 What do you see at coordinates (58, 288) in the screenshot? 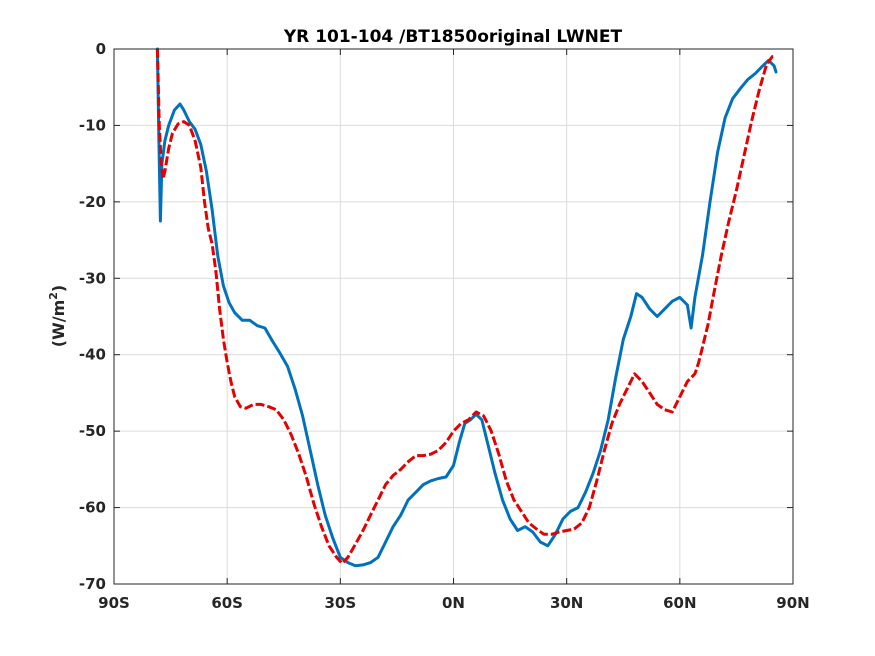
I see `y-axis-label-close: )` at bounding box center [58, 288].